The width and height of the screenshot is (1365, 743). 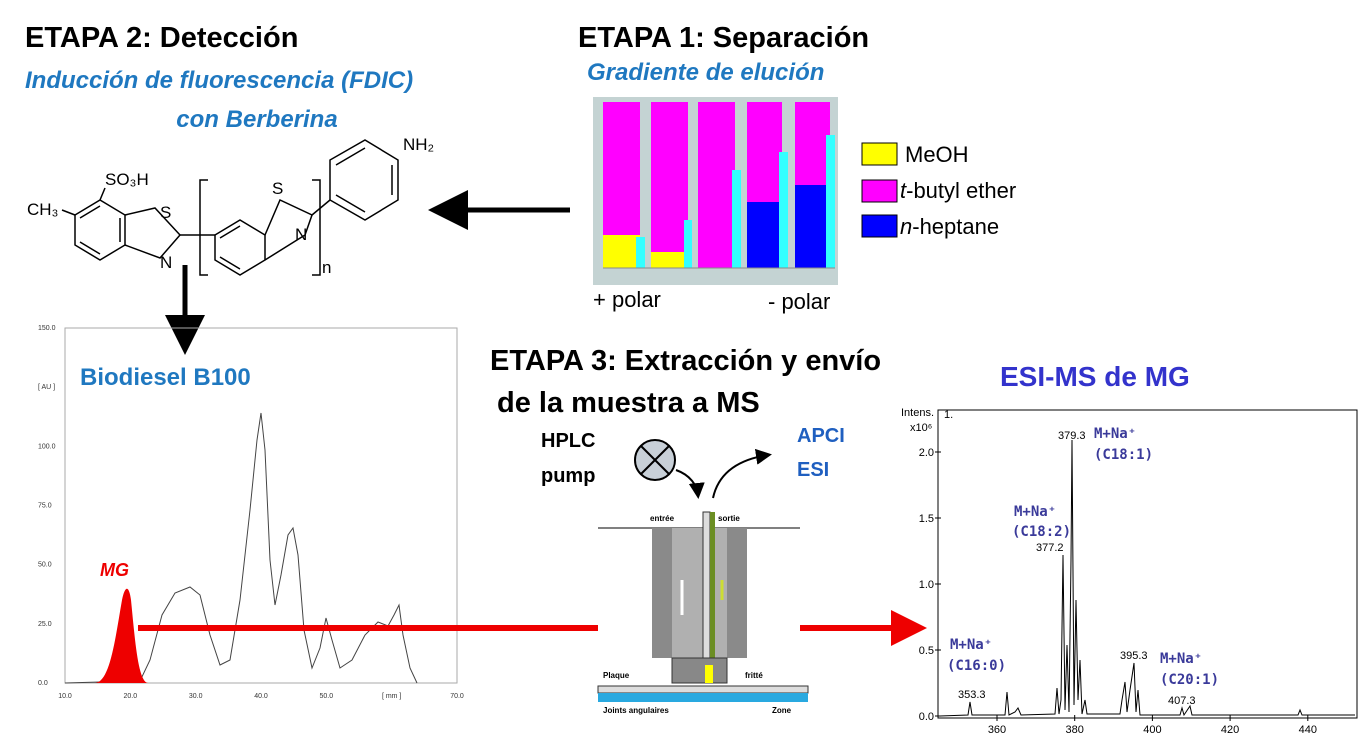 What do you see at coordinates (418, 144) in the screenshot?
I see `structure-label: NH₂` at bounding box center [418, 144].